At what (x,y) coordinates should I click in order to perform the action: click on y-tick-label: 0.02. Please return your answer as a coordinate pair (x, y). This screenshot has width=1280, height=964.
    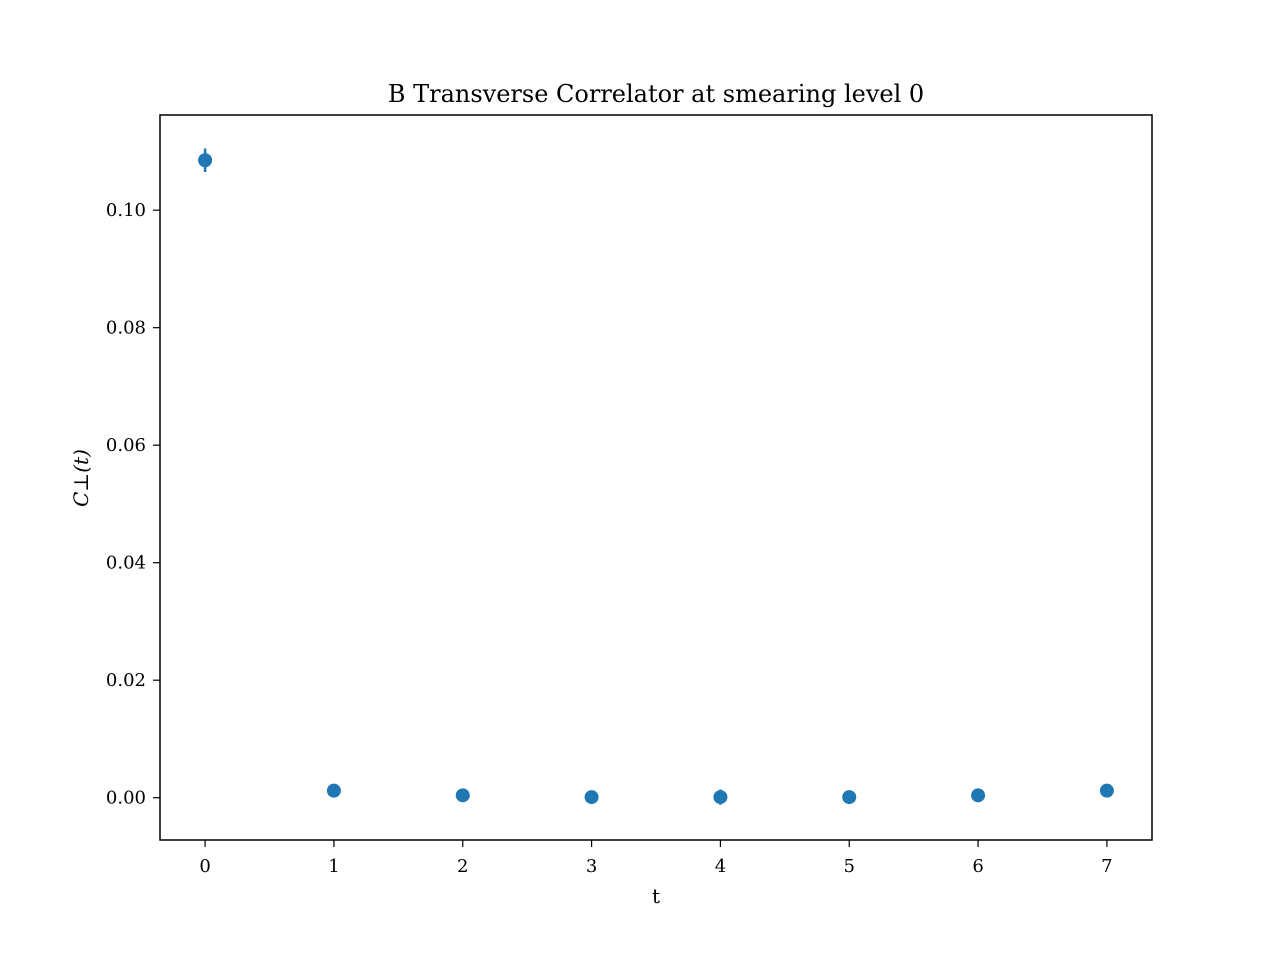
    Looking at the image, I should click on (126, 680).